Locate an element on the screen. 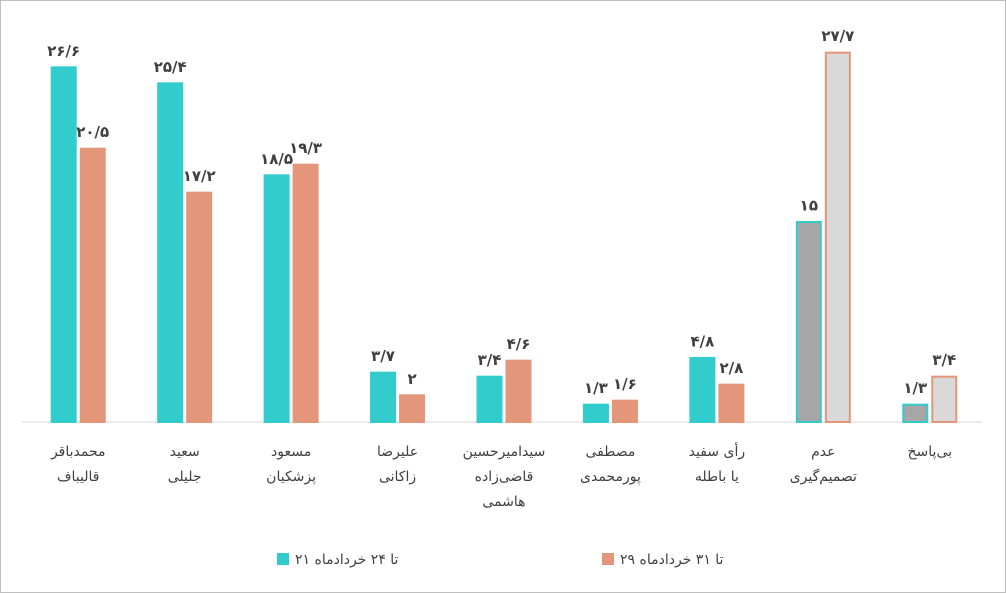 The width and height of the screenshot is (1006, 593). x-tick-label: محمدباقر قالیباف is located at coordinates (78, 464).